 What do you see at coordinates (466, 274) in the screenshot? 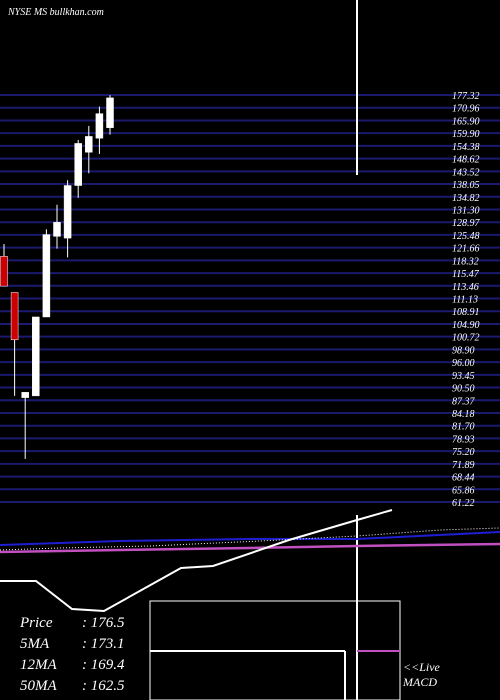
I see `price-tick-label: 115.47` at bounding box center [466, 274].